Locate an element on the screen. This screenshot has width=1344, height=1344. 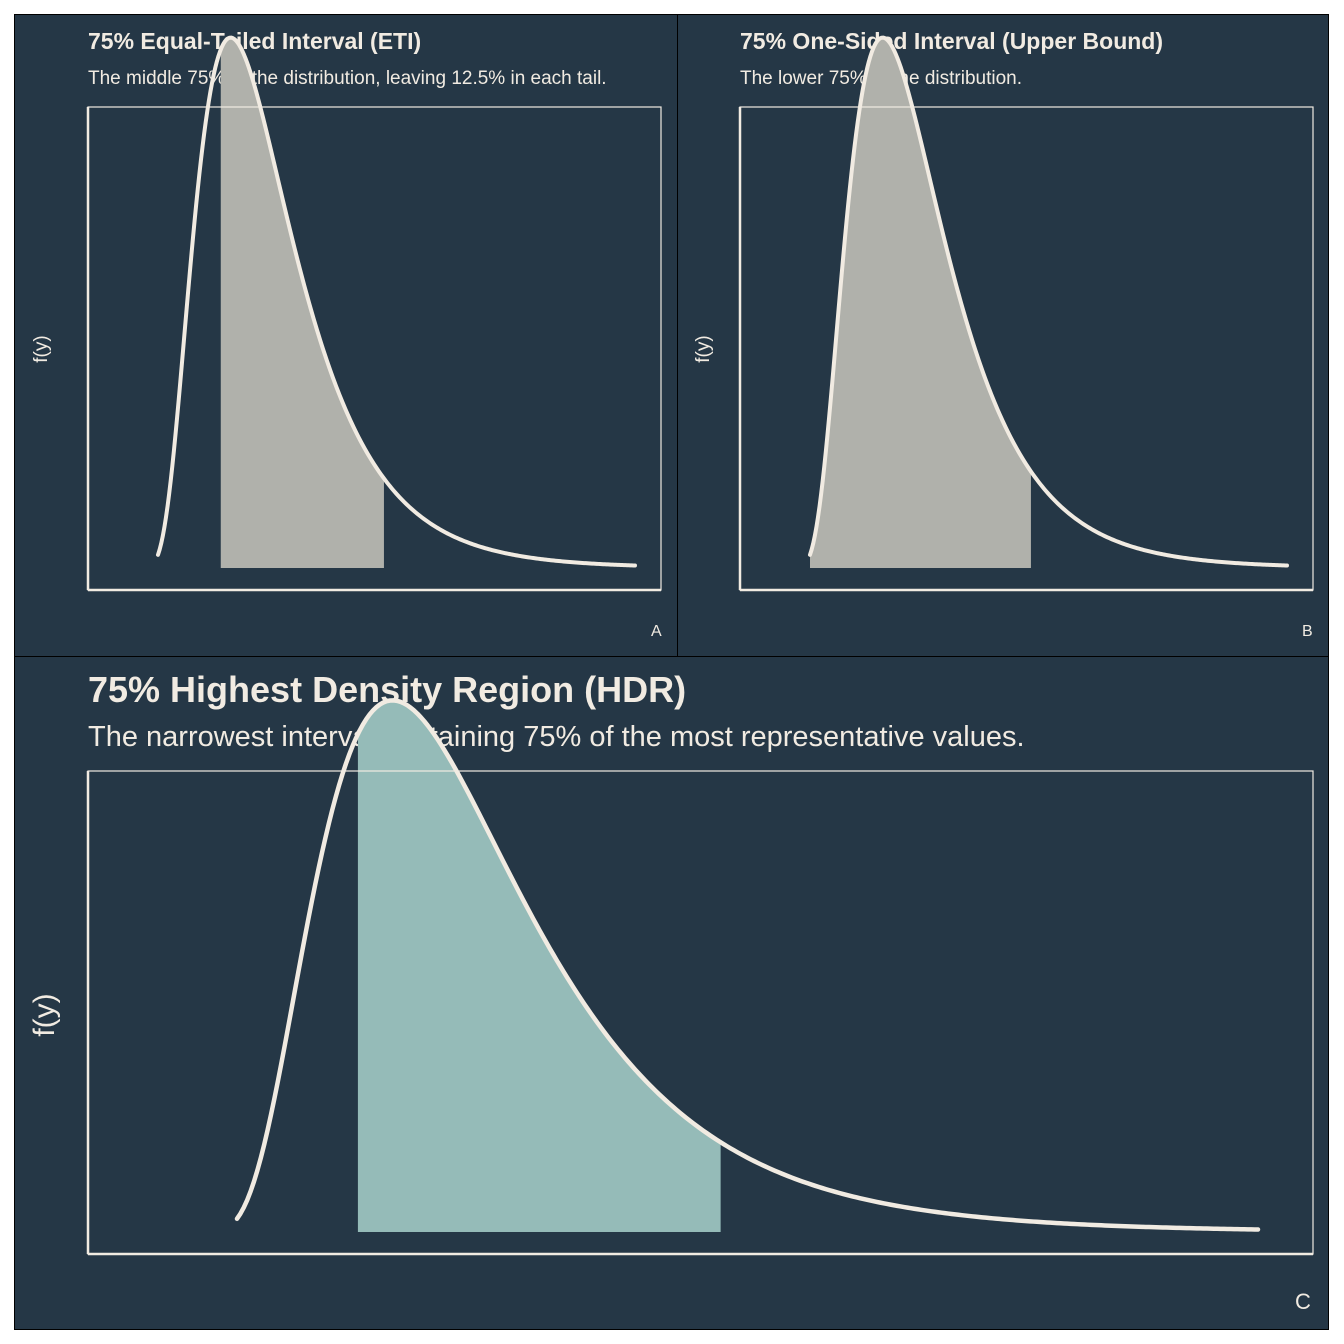
panel-a-title: 75% Equal-Tailed Interval (ETI) is located at coordinates (255, 41).